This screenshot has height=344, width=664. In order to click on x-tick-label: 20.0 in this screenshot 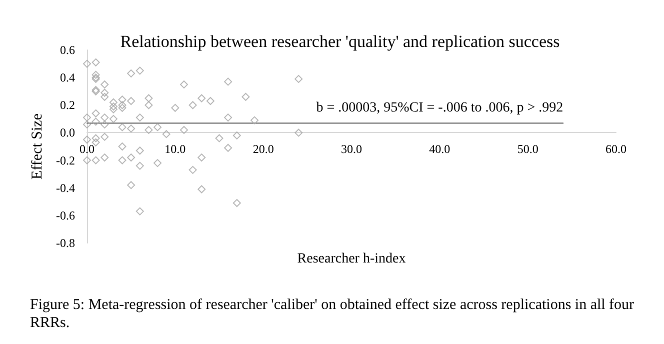, I will do `click(263, 149)`.